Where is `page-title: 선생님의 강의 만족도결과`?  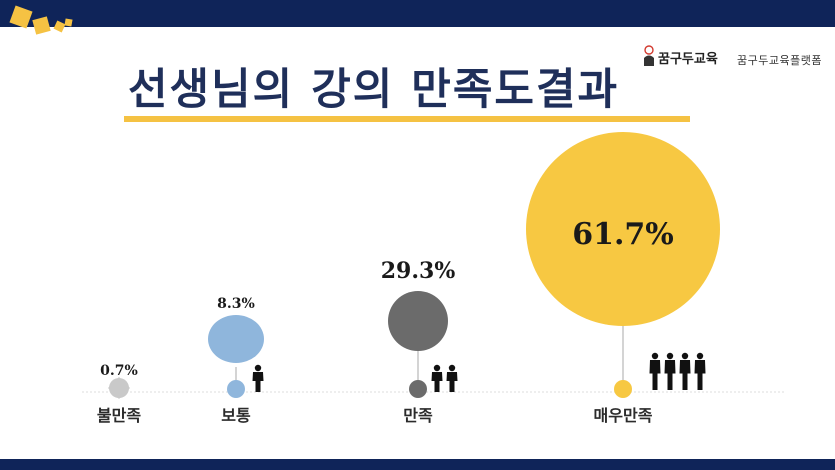 page-title: 선생님의 강의 만족도결과 is located at coordinates (374, 90).